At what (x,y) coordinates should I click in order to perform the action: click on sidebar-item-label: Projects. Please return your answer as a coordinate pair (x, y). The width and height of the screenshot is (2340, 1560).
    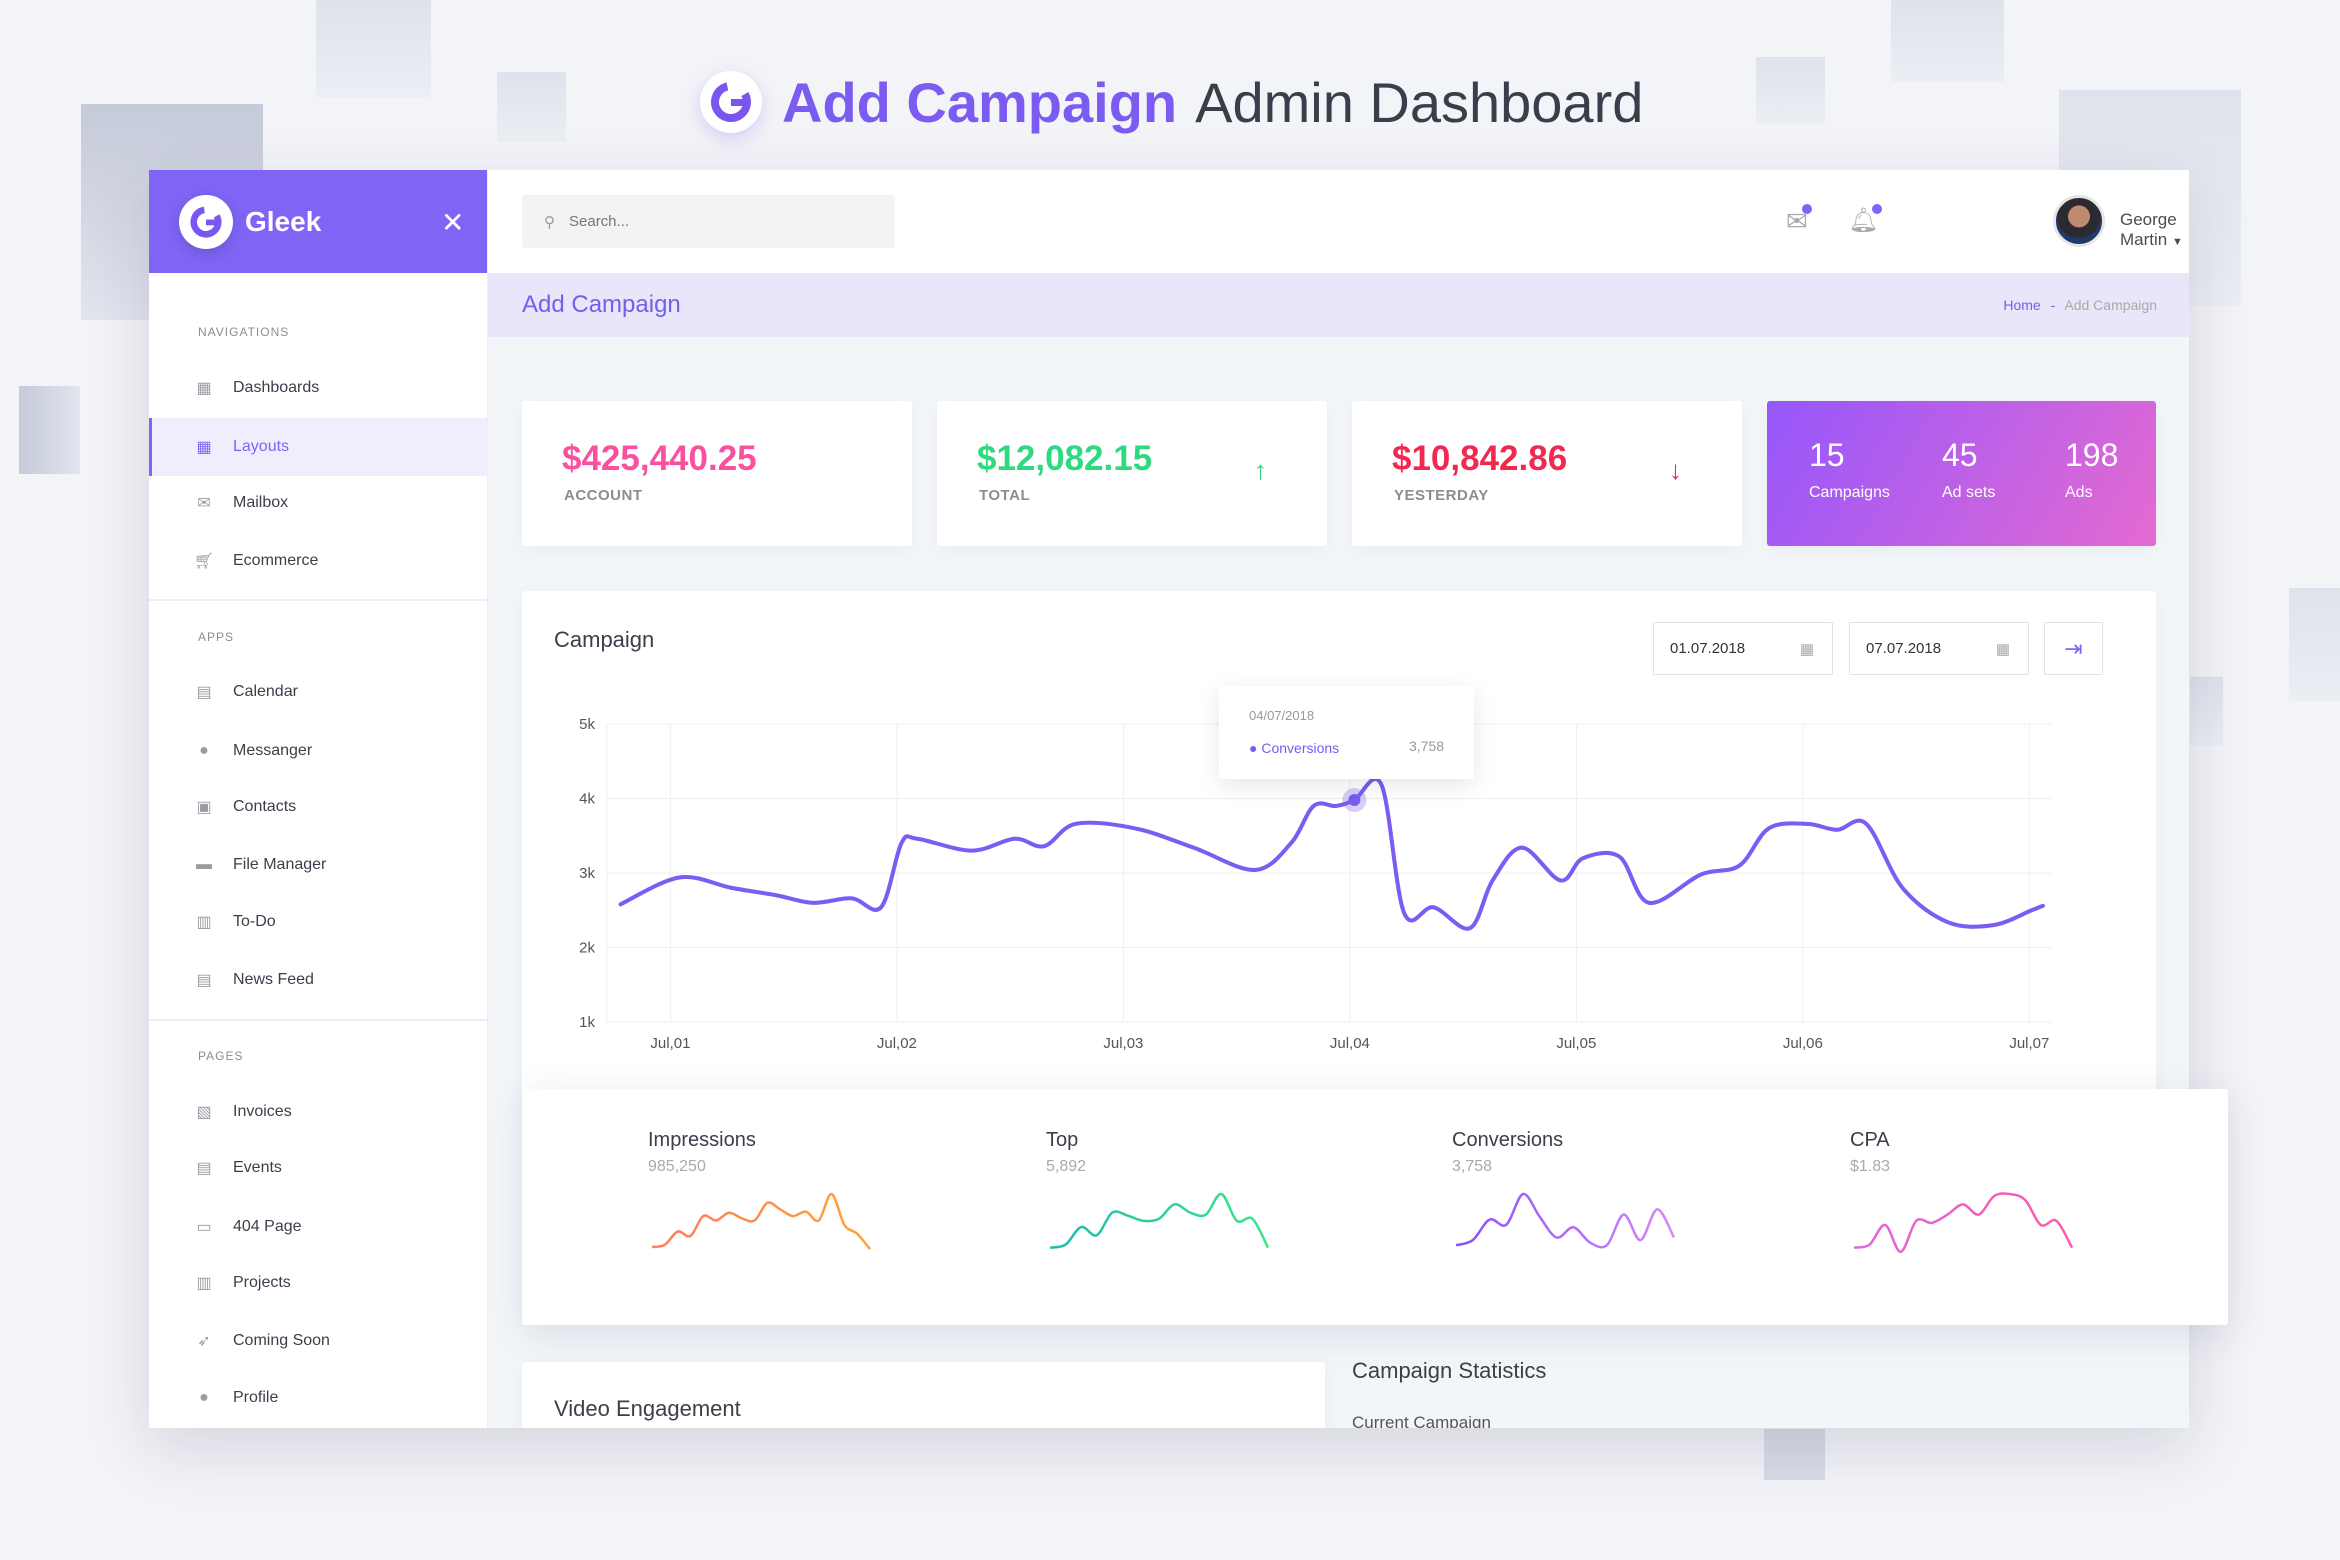
    Looking at the image, I should click on (262, 1282).